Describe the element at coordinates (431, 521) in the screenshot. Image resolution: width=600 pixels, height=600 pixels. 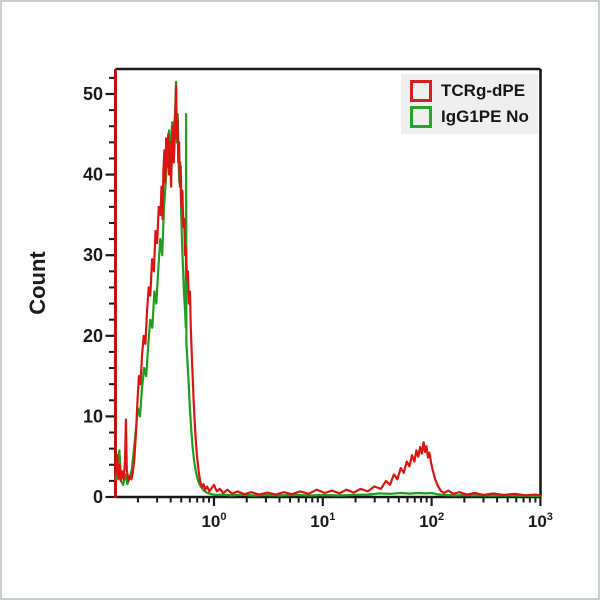
I see `svg-text: 10²` at that location.